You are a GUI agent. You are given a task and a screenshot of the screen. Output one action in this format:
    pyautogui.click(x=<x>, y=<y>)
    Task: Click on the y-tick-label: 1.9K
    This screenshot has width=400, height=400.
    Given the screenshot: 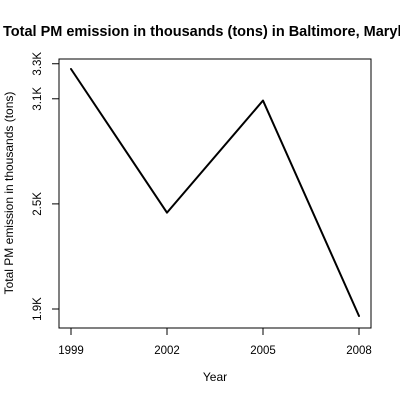 What is the action you would take?
    pyautogui.click(x=38, y=309)
    